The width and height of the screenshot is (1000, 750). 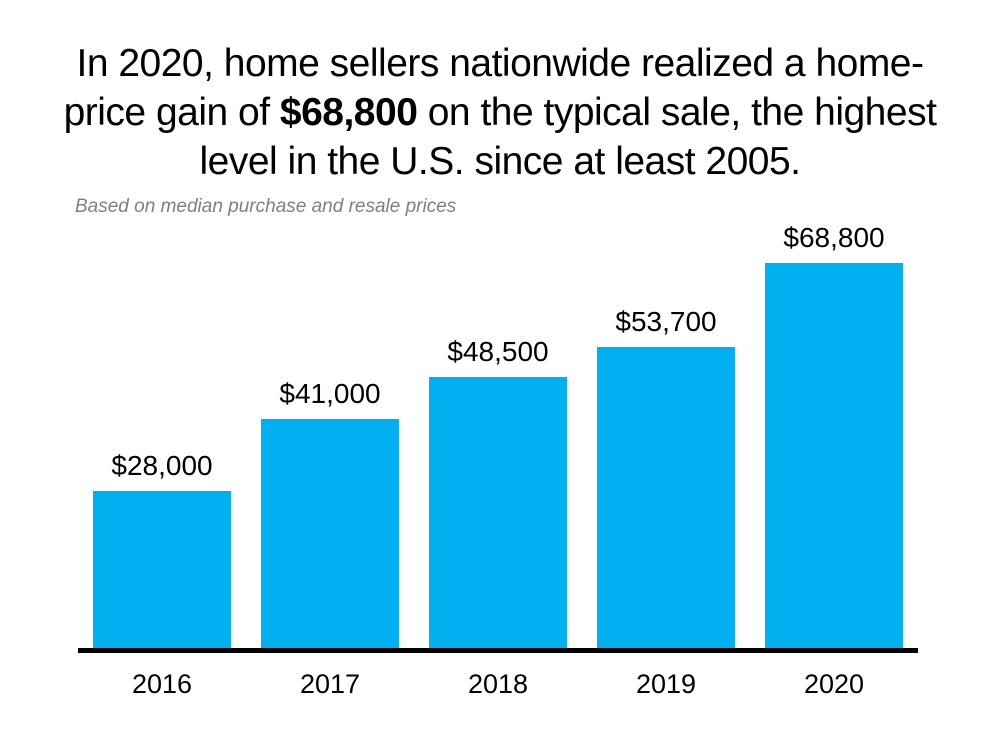 I want to click on x-axis-tick-label: 2019, so click(x=666, y=684).